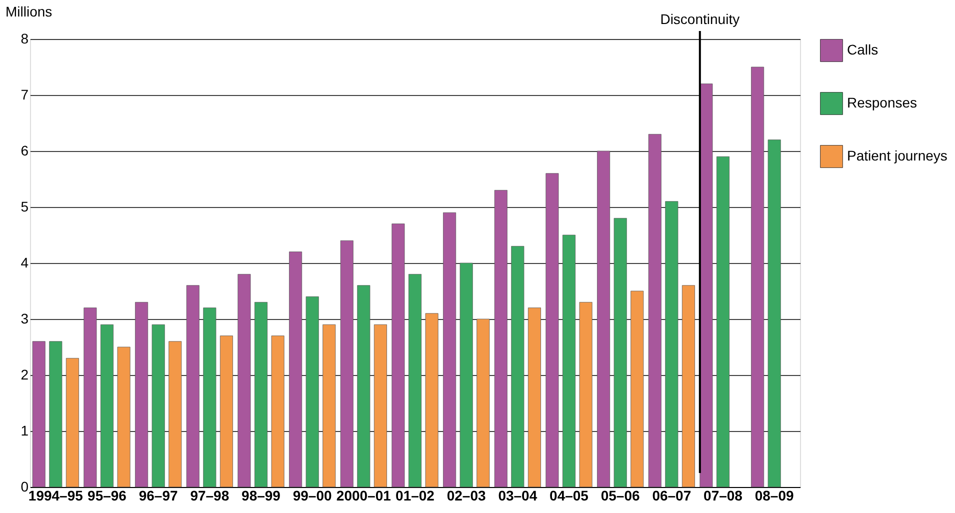 The height and width of the screenshot is (513, 955). What do you see at coordinates (24, 430) in the screenshot?
I see `y-tick-label: 1` at bounding box center [24, 430].